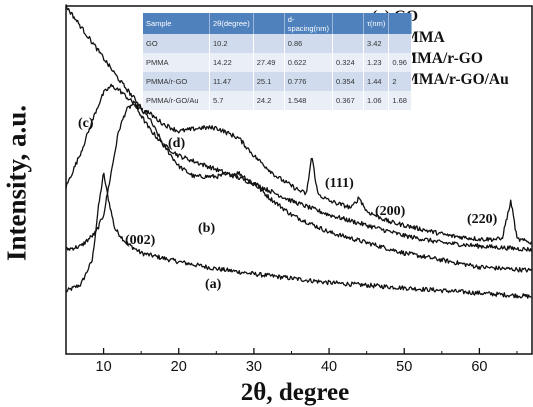  I want to click on table-row: PMMA/r-GO 11.47 25.1 0.776 0.354 1.44 2, so click(277, 81).